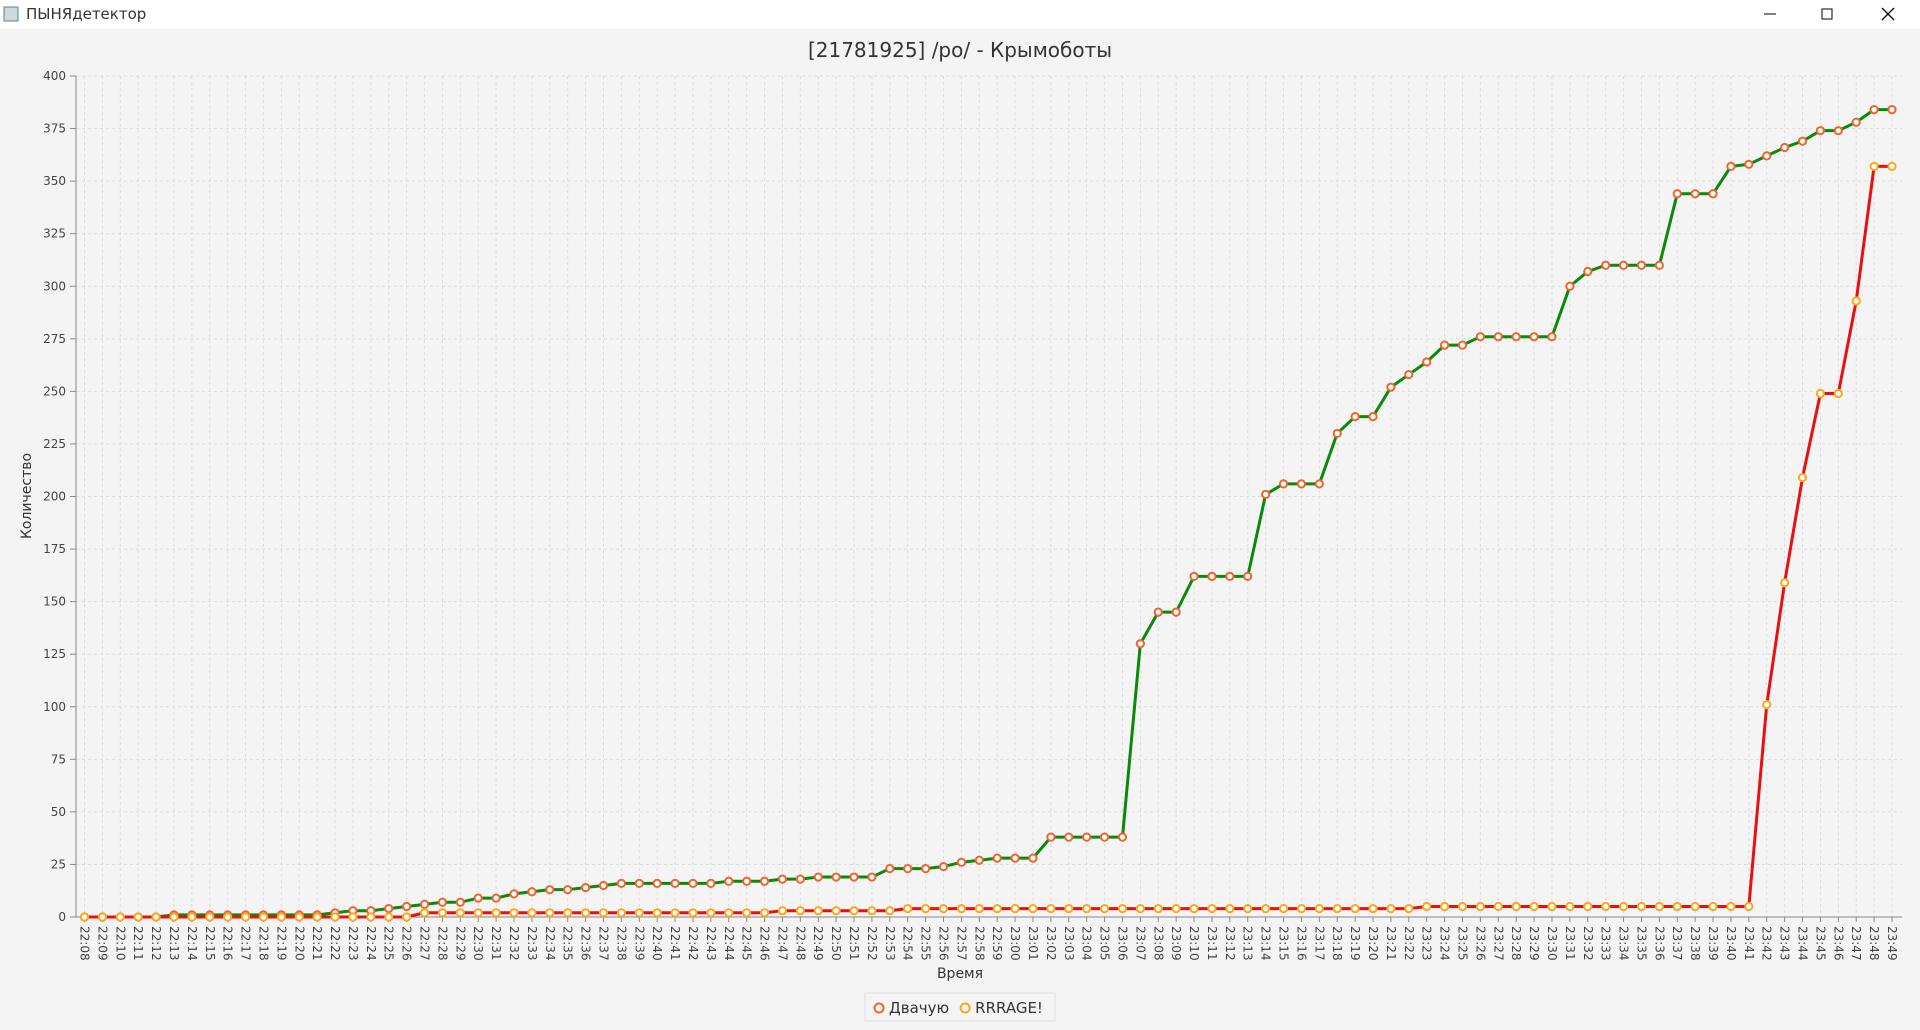  Describe the element at coordinates (854, 943) in the screenshot. I see `x-tick-label: 22:51` at that location.